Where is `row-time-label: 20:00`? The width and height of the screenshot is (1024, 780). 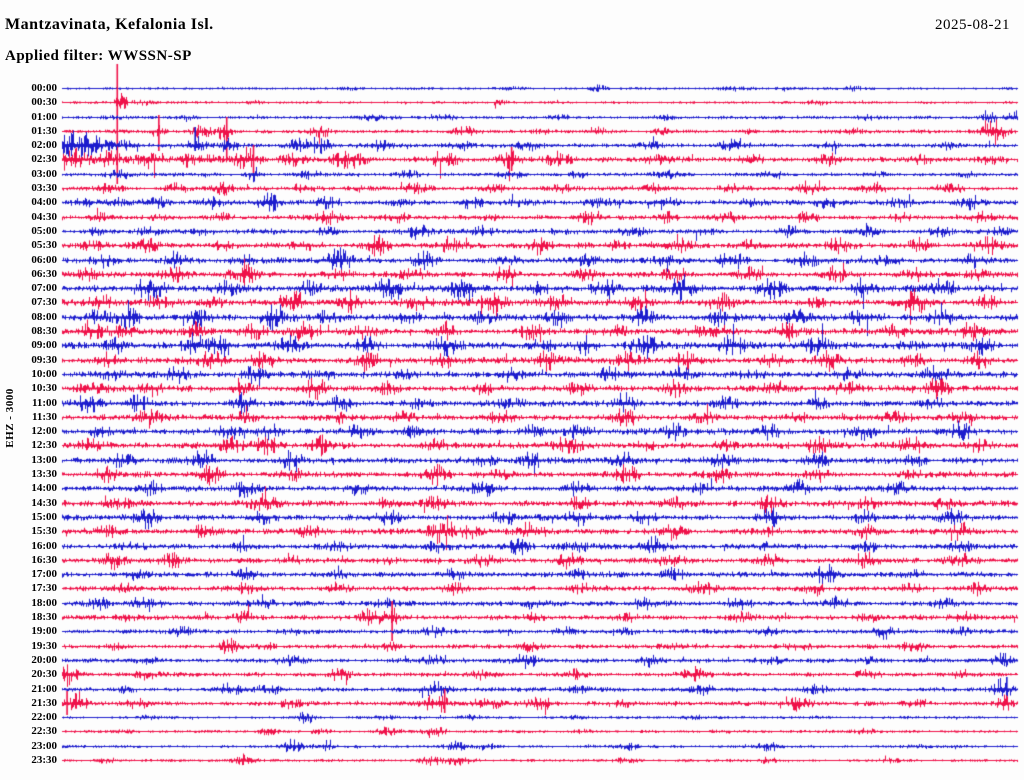 row-time-label: 20:00 is located at coordinates (44, 660).